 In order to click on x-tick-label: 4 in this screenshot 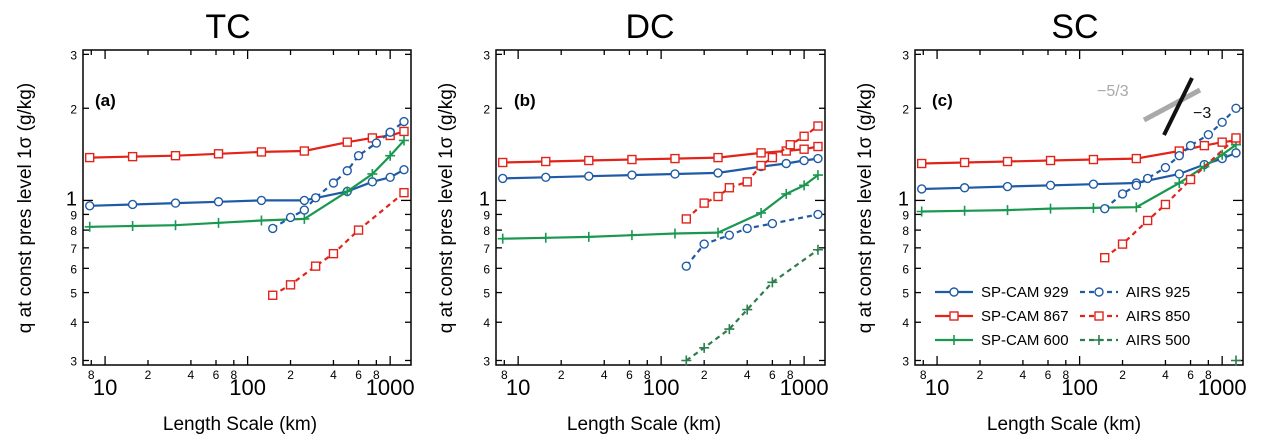, I will do `click(191, 375)`.